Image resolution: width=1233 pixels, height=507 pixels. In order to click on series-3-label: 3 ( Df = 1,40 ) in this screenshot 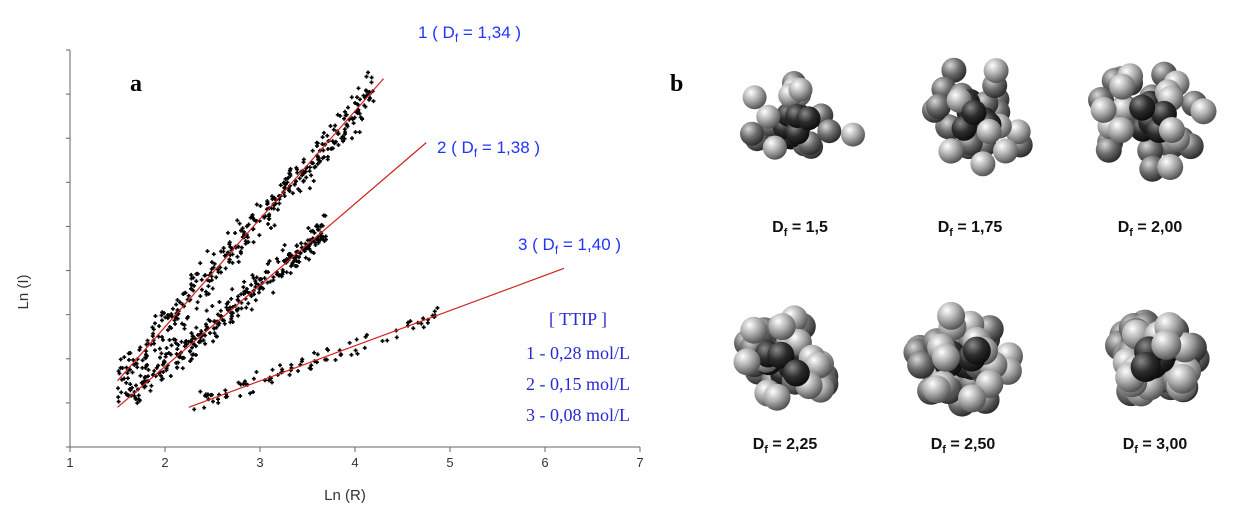, I will do `click(569, 246)`.